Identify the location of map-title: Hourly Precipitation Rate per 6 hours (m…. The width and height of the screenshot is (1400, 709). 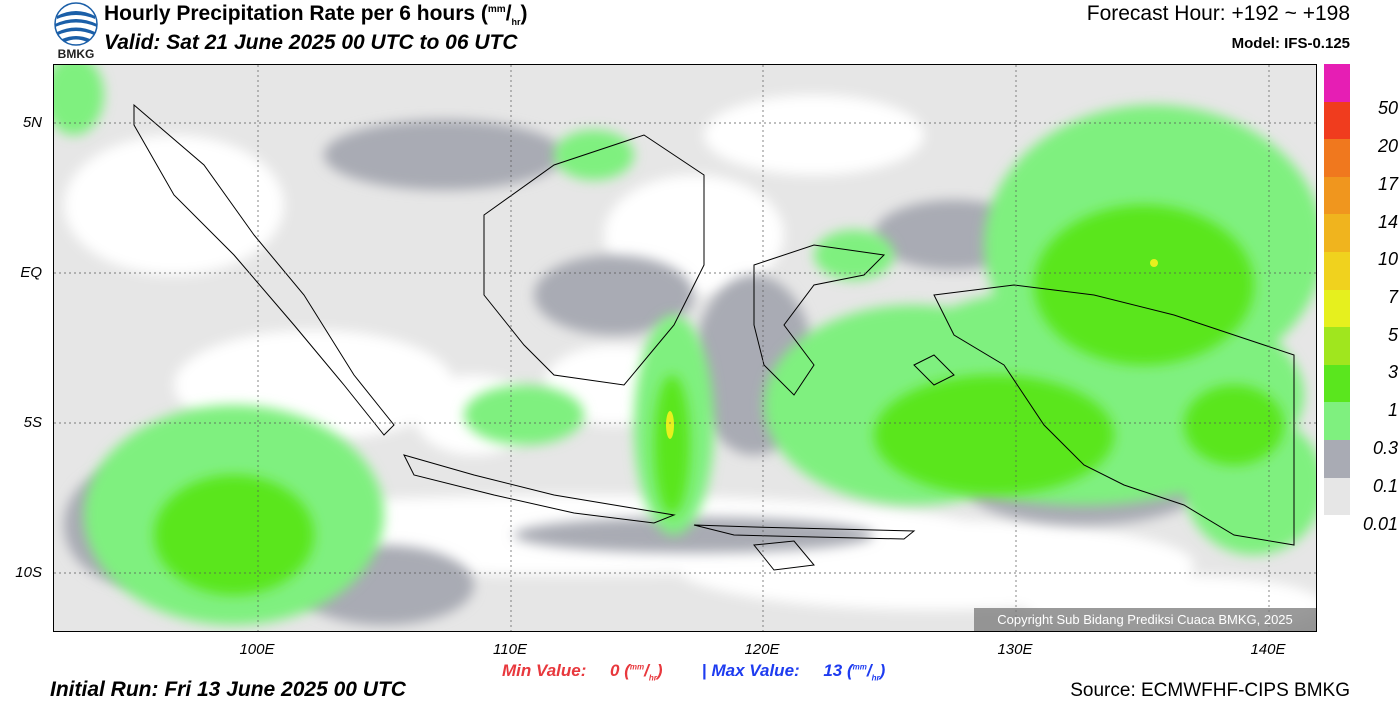
(316, 15).